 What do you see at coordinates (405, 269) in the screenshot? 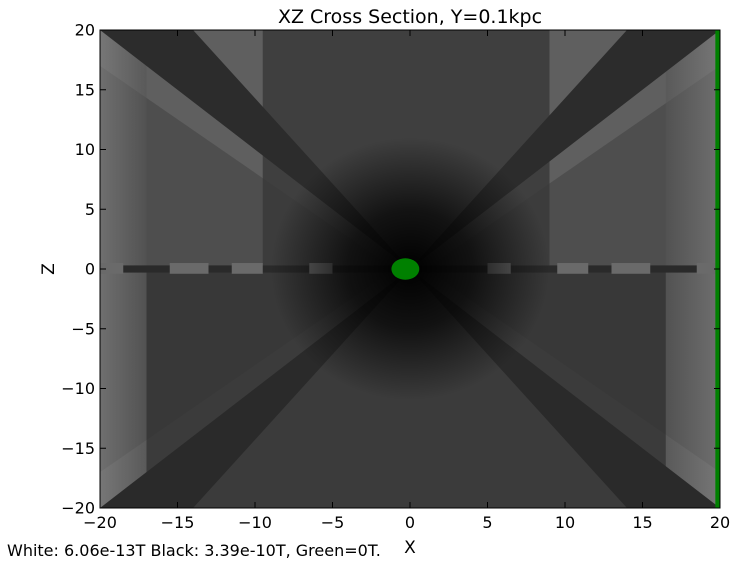
I see `central-green-blob` at bounding box center [405, 269].